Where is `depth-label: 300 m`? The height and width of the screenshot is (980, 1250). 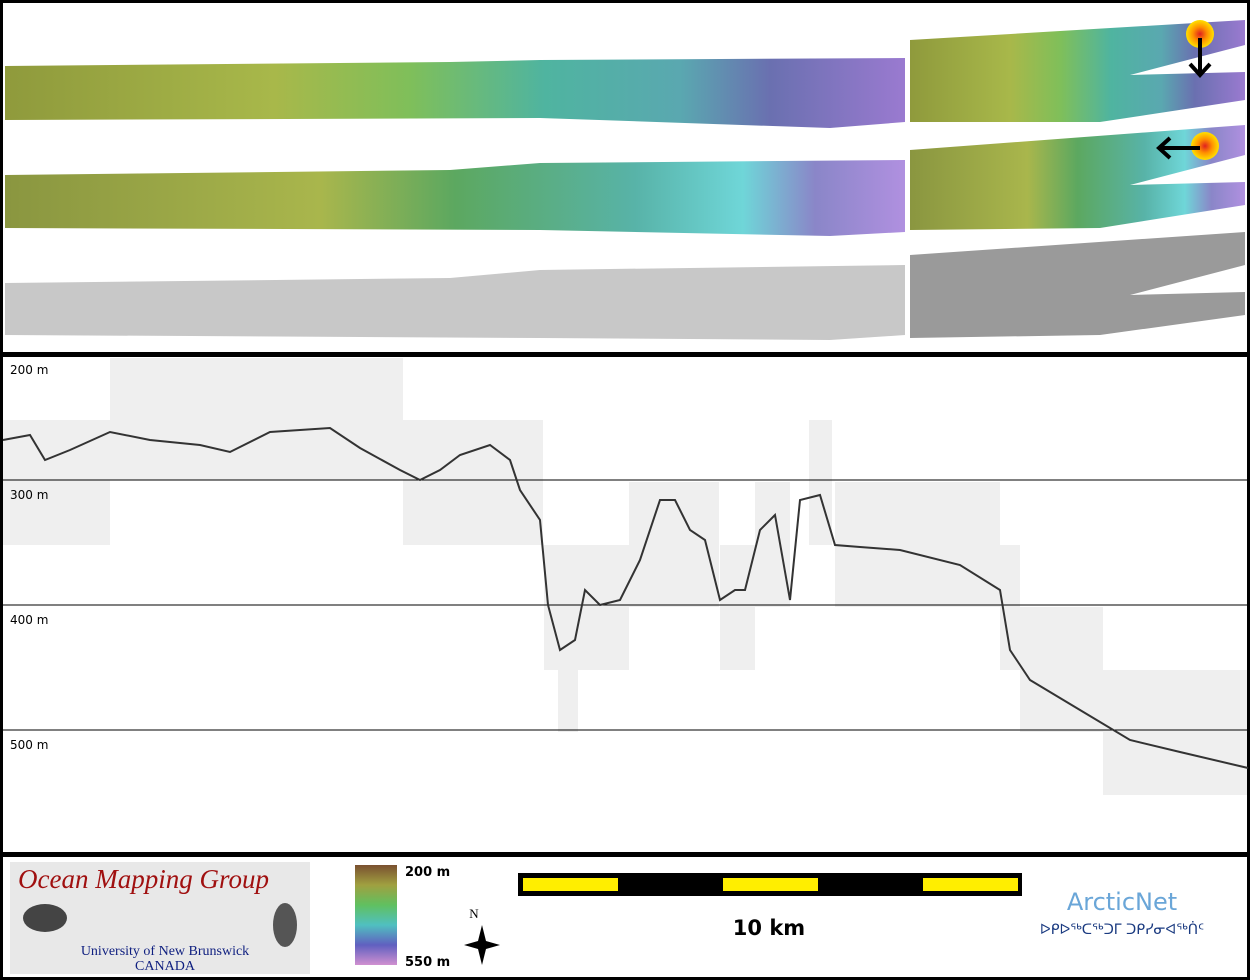
depth-label: 300 m is located at coordinates (29, 495).